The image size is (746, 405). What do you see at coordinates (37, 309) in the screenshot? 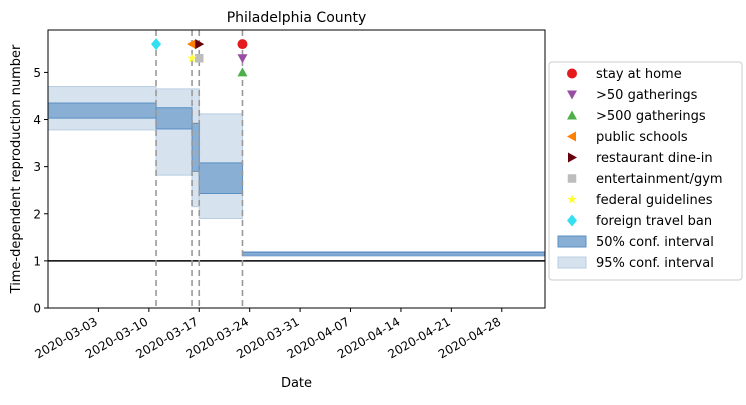
I see `y-tick-label-0: 0` at bounding box center [37, 309].